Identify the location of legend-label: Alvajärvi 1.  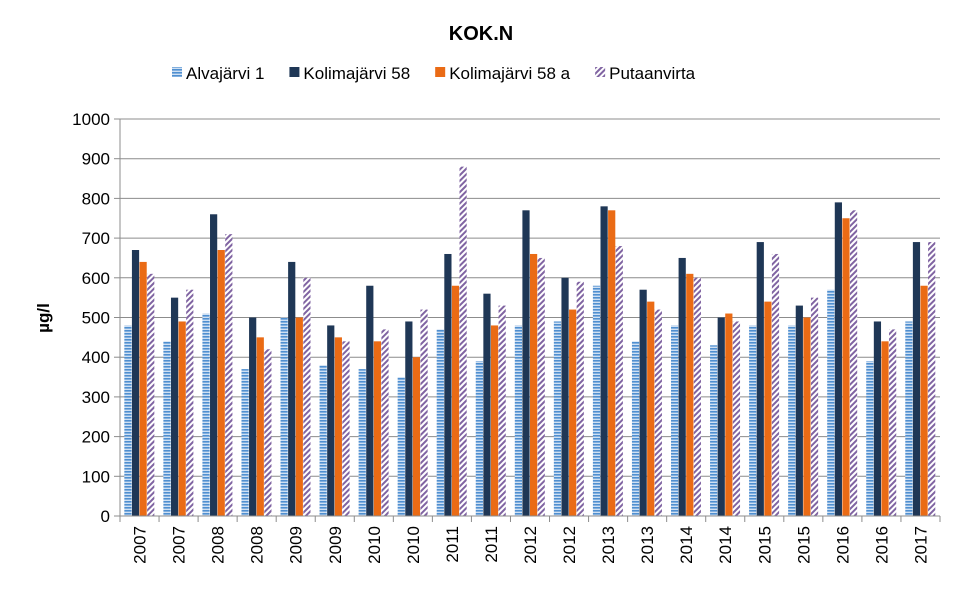
(225, 73).